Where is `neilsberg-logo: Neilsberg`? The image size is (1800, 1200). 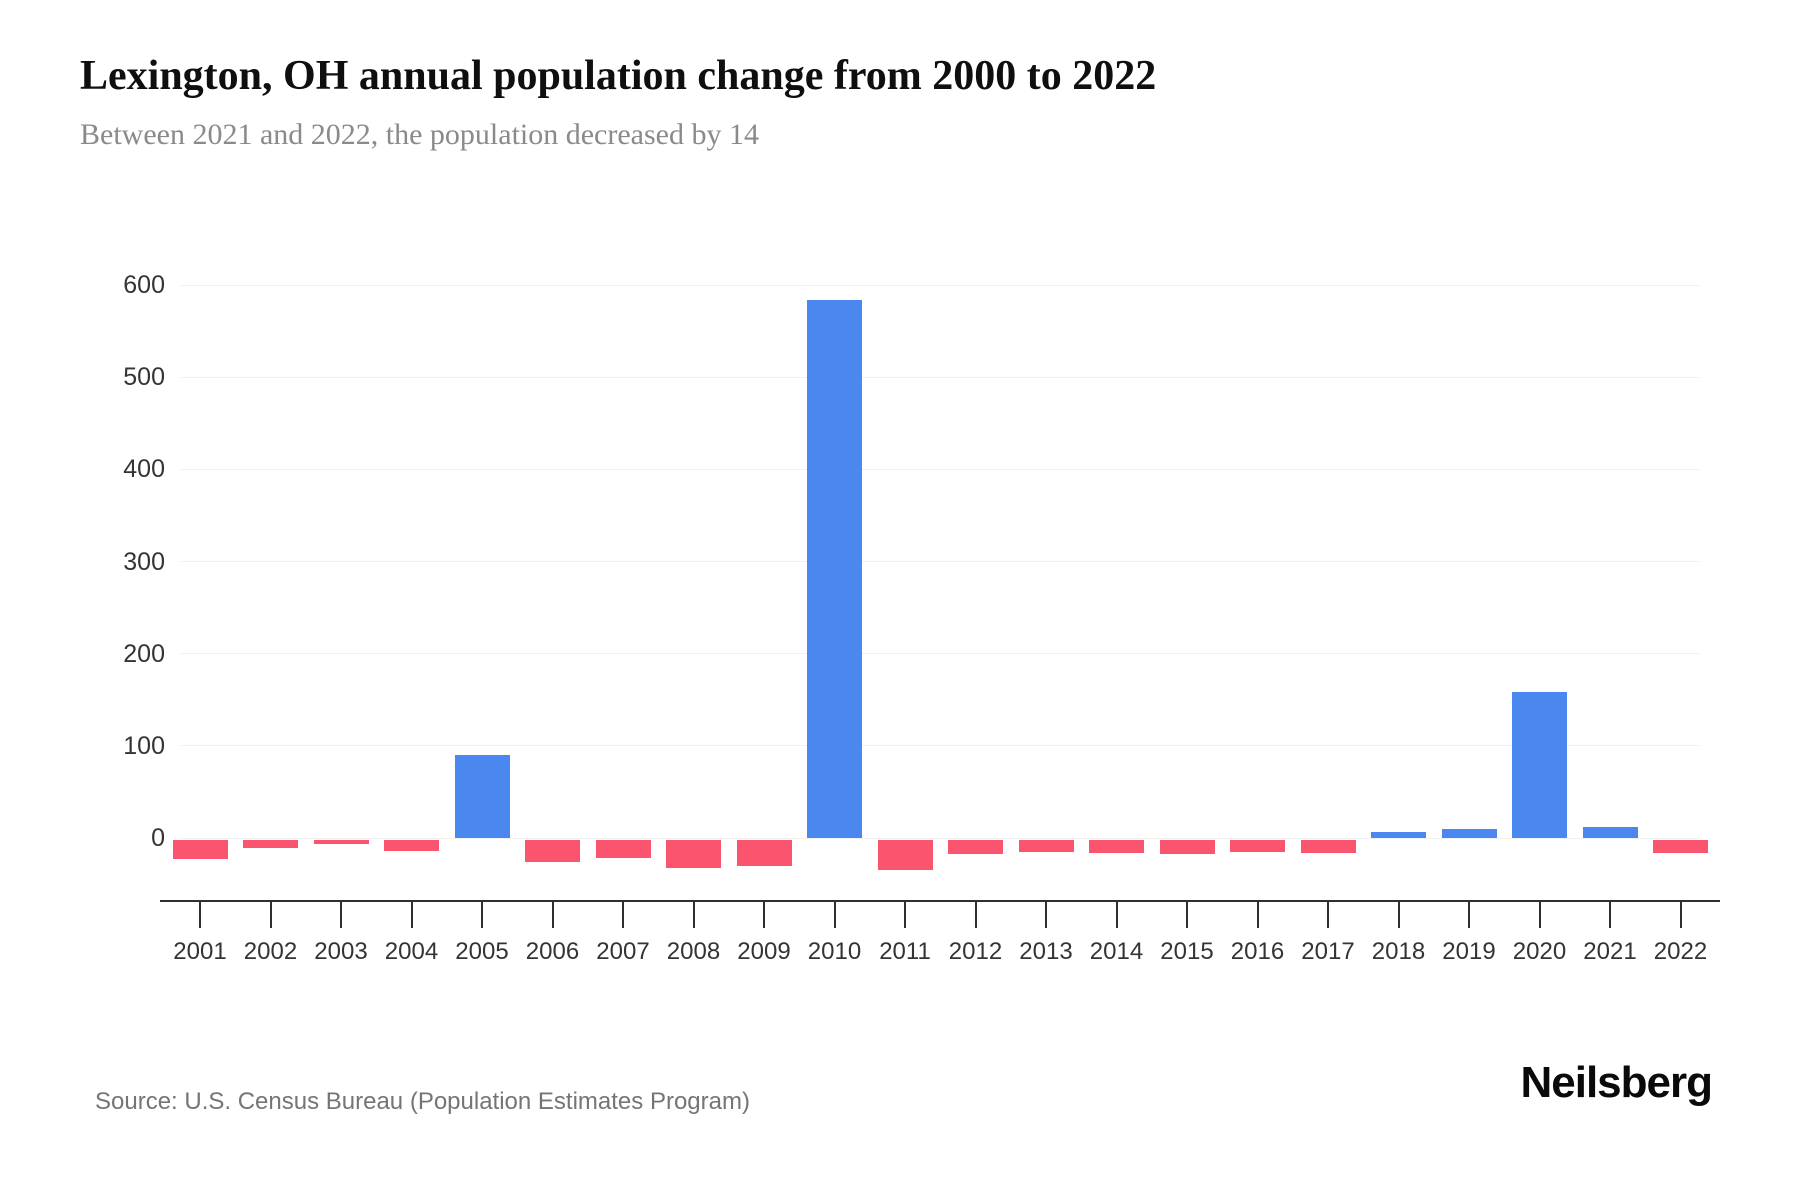 neilsberg-logo: Neilsberg is located at coordinates (1616, 1082).